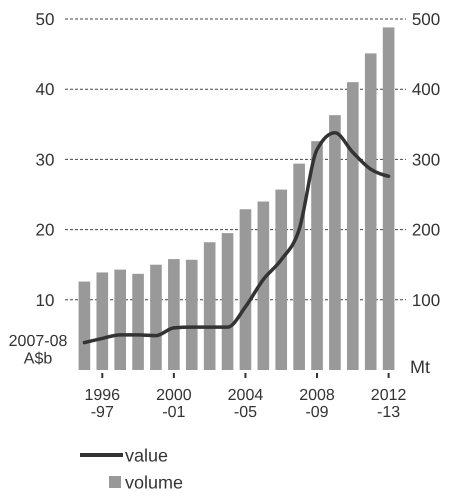  Describe the element at coordinates (154, 482) in the screenshot. I see `legend-label: volume` at that location.